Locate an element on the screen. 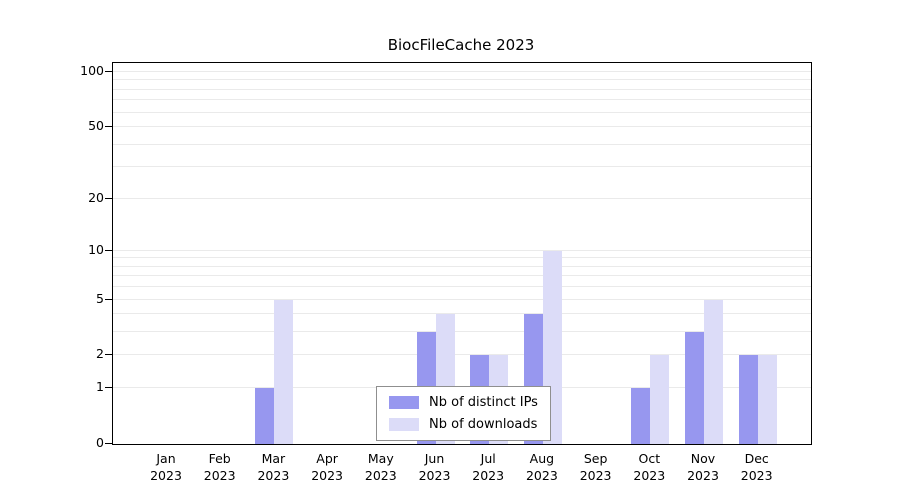  y-axis-label: 20 is located at coordinates (96, 197).